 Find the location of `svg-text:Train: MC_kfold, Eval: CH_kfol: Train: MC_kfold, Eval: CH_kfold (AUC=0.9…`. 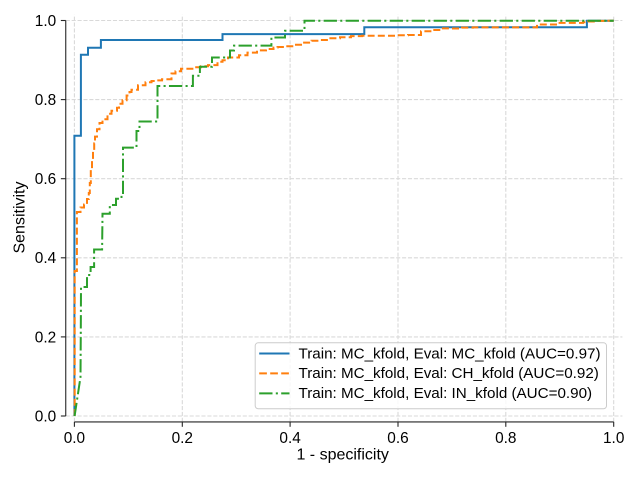

svg-text:Train: MC_kfold, Eval: CH_kfol: Train: MC_kfold, Eval: CH_kfold (AUC=0.9… is located at coordinates (449, 373).